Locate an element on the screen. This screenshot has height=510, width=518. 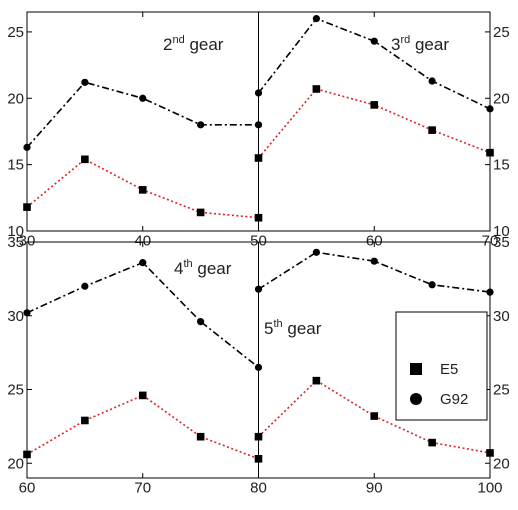
y-tick-label-left: 35 is located at coordinates (15, 242).